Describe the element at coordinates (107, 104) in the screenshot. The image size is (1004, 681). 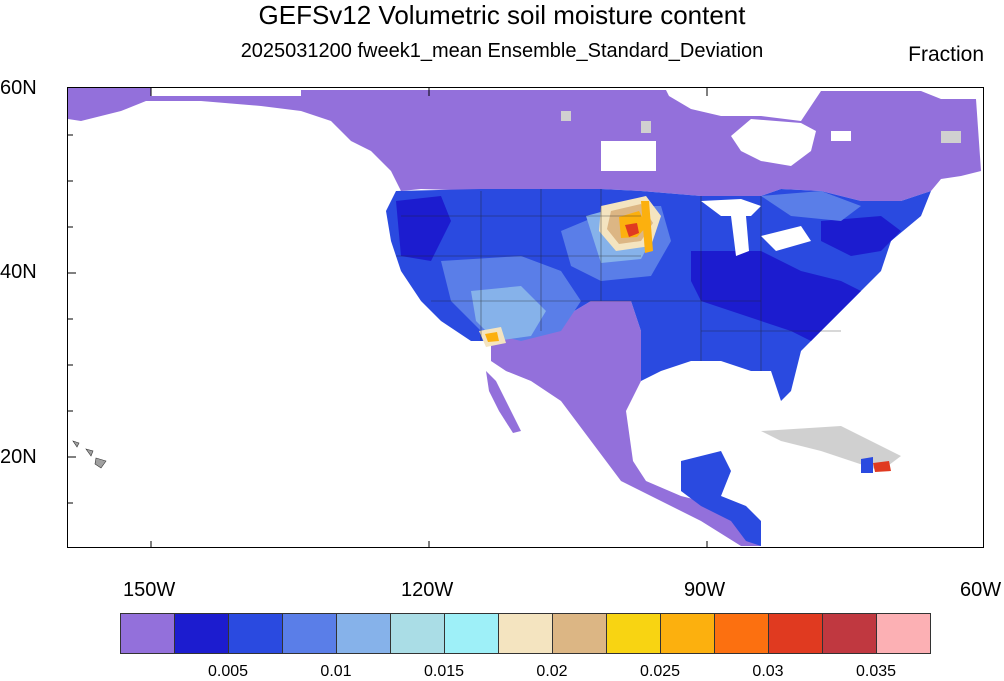
I see `alaska-region` at that location.